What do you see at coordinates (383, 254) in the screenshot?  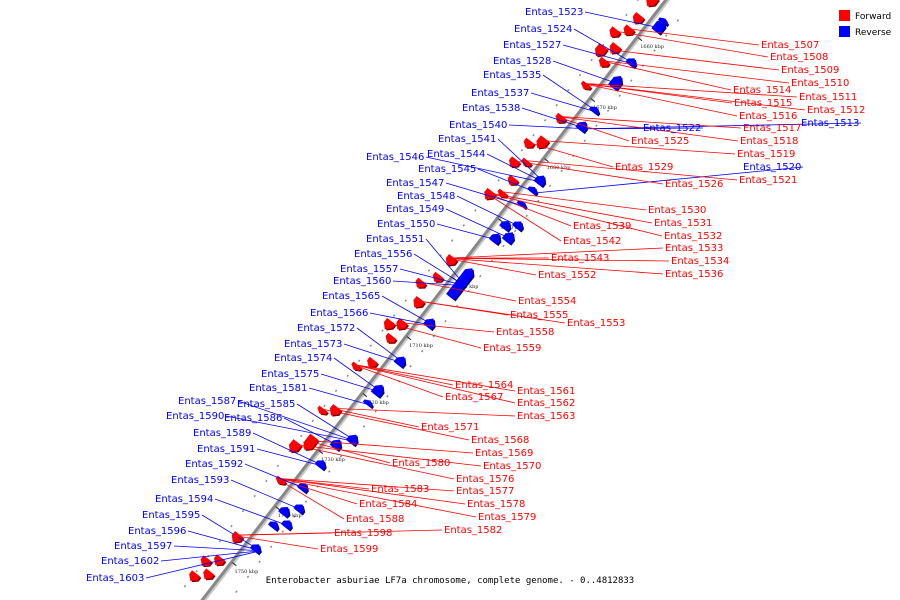 I see `gene-label: Entas_1556` at bounding box center [383, 254].